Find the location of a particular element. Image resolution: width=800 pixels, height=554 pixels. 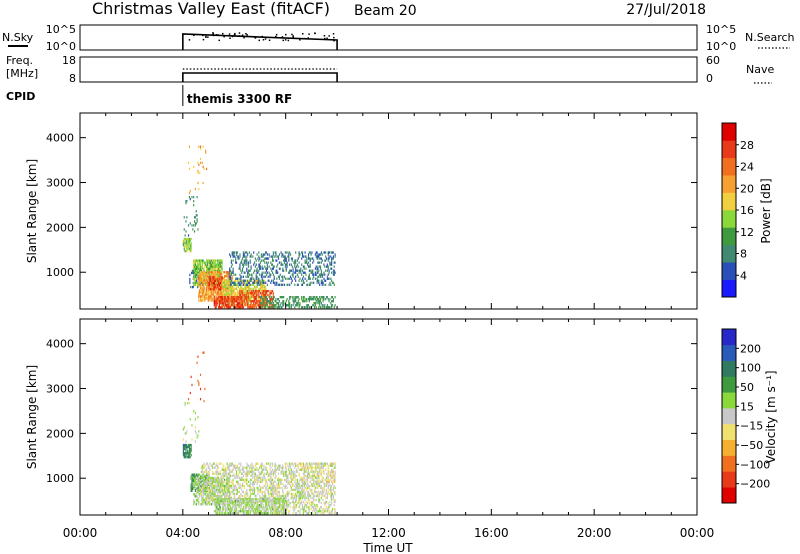

colorbar-swatch is located at coordinates (729, 236).